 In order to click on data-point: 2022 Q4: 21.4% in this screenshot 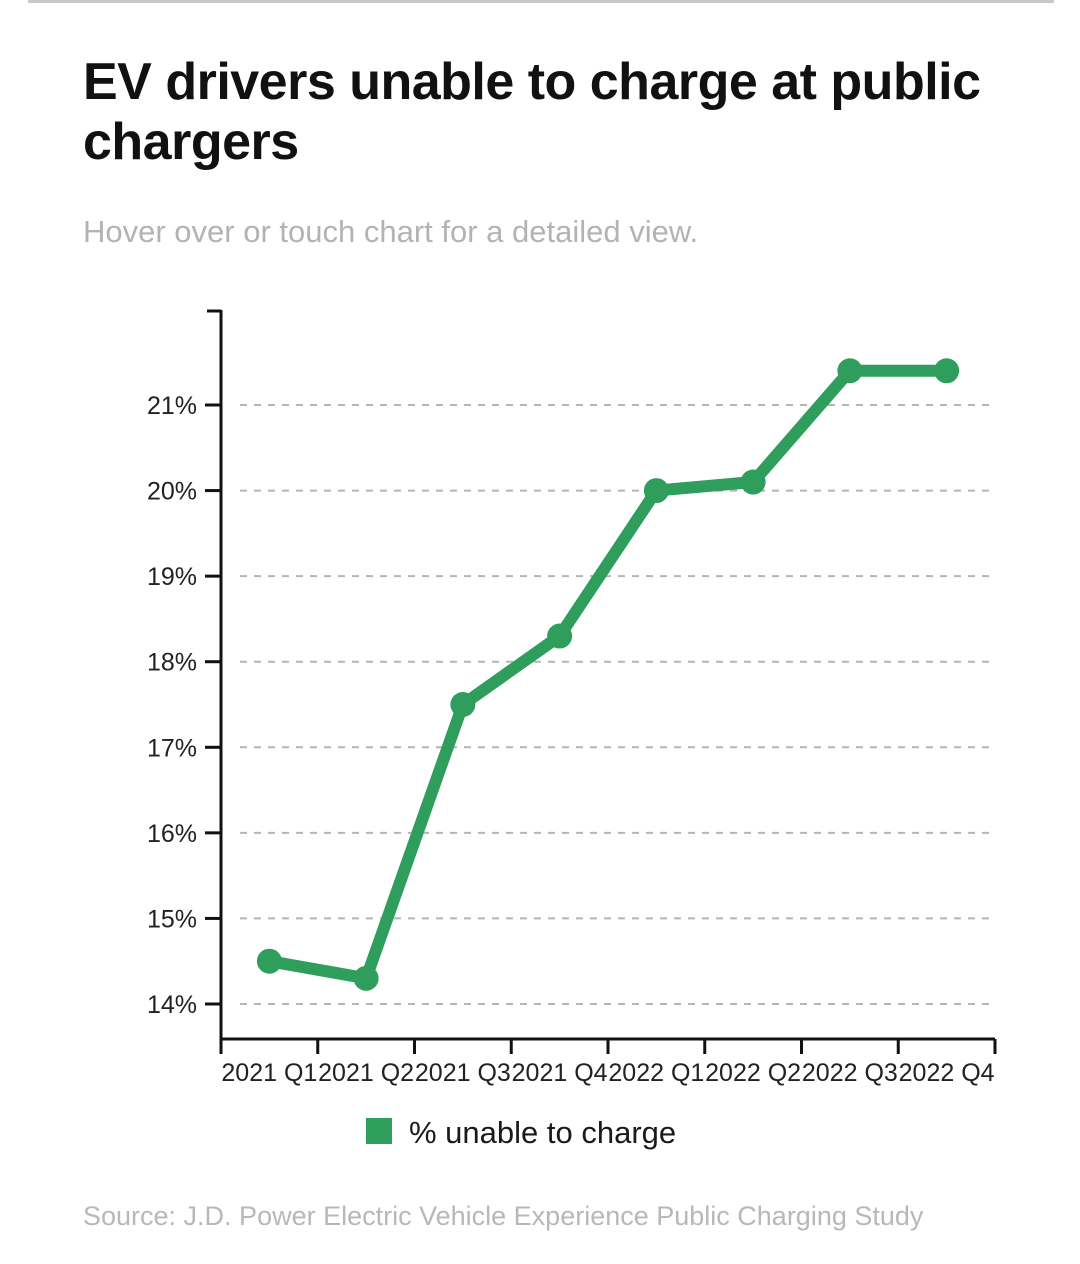, I will do `click(947, 371)`.